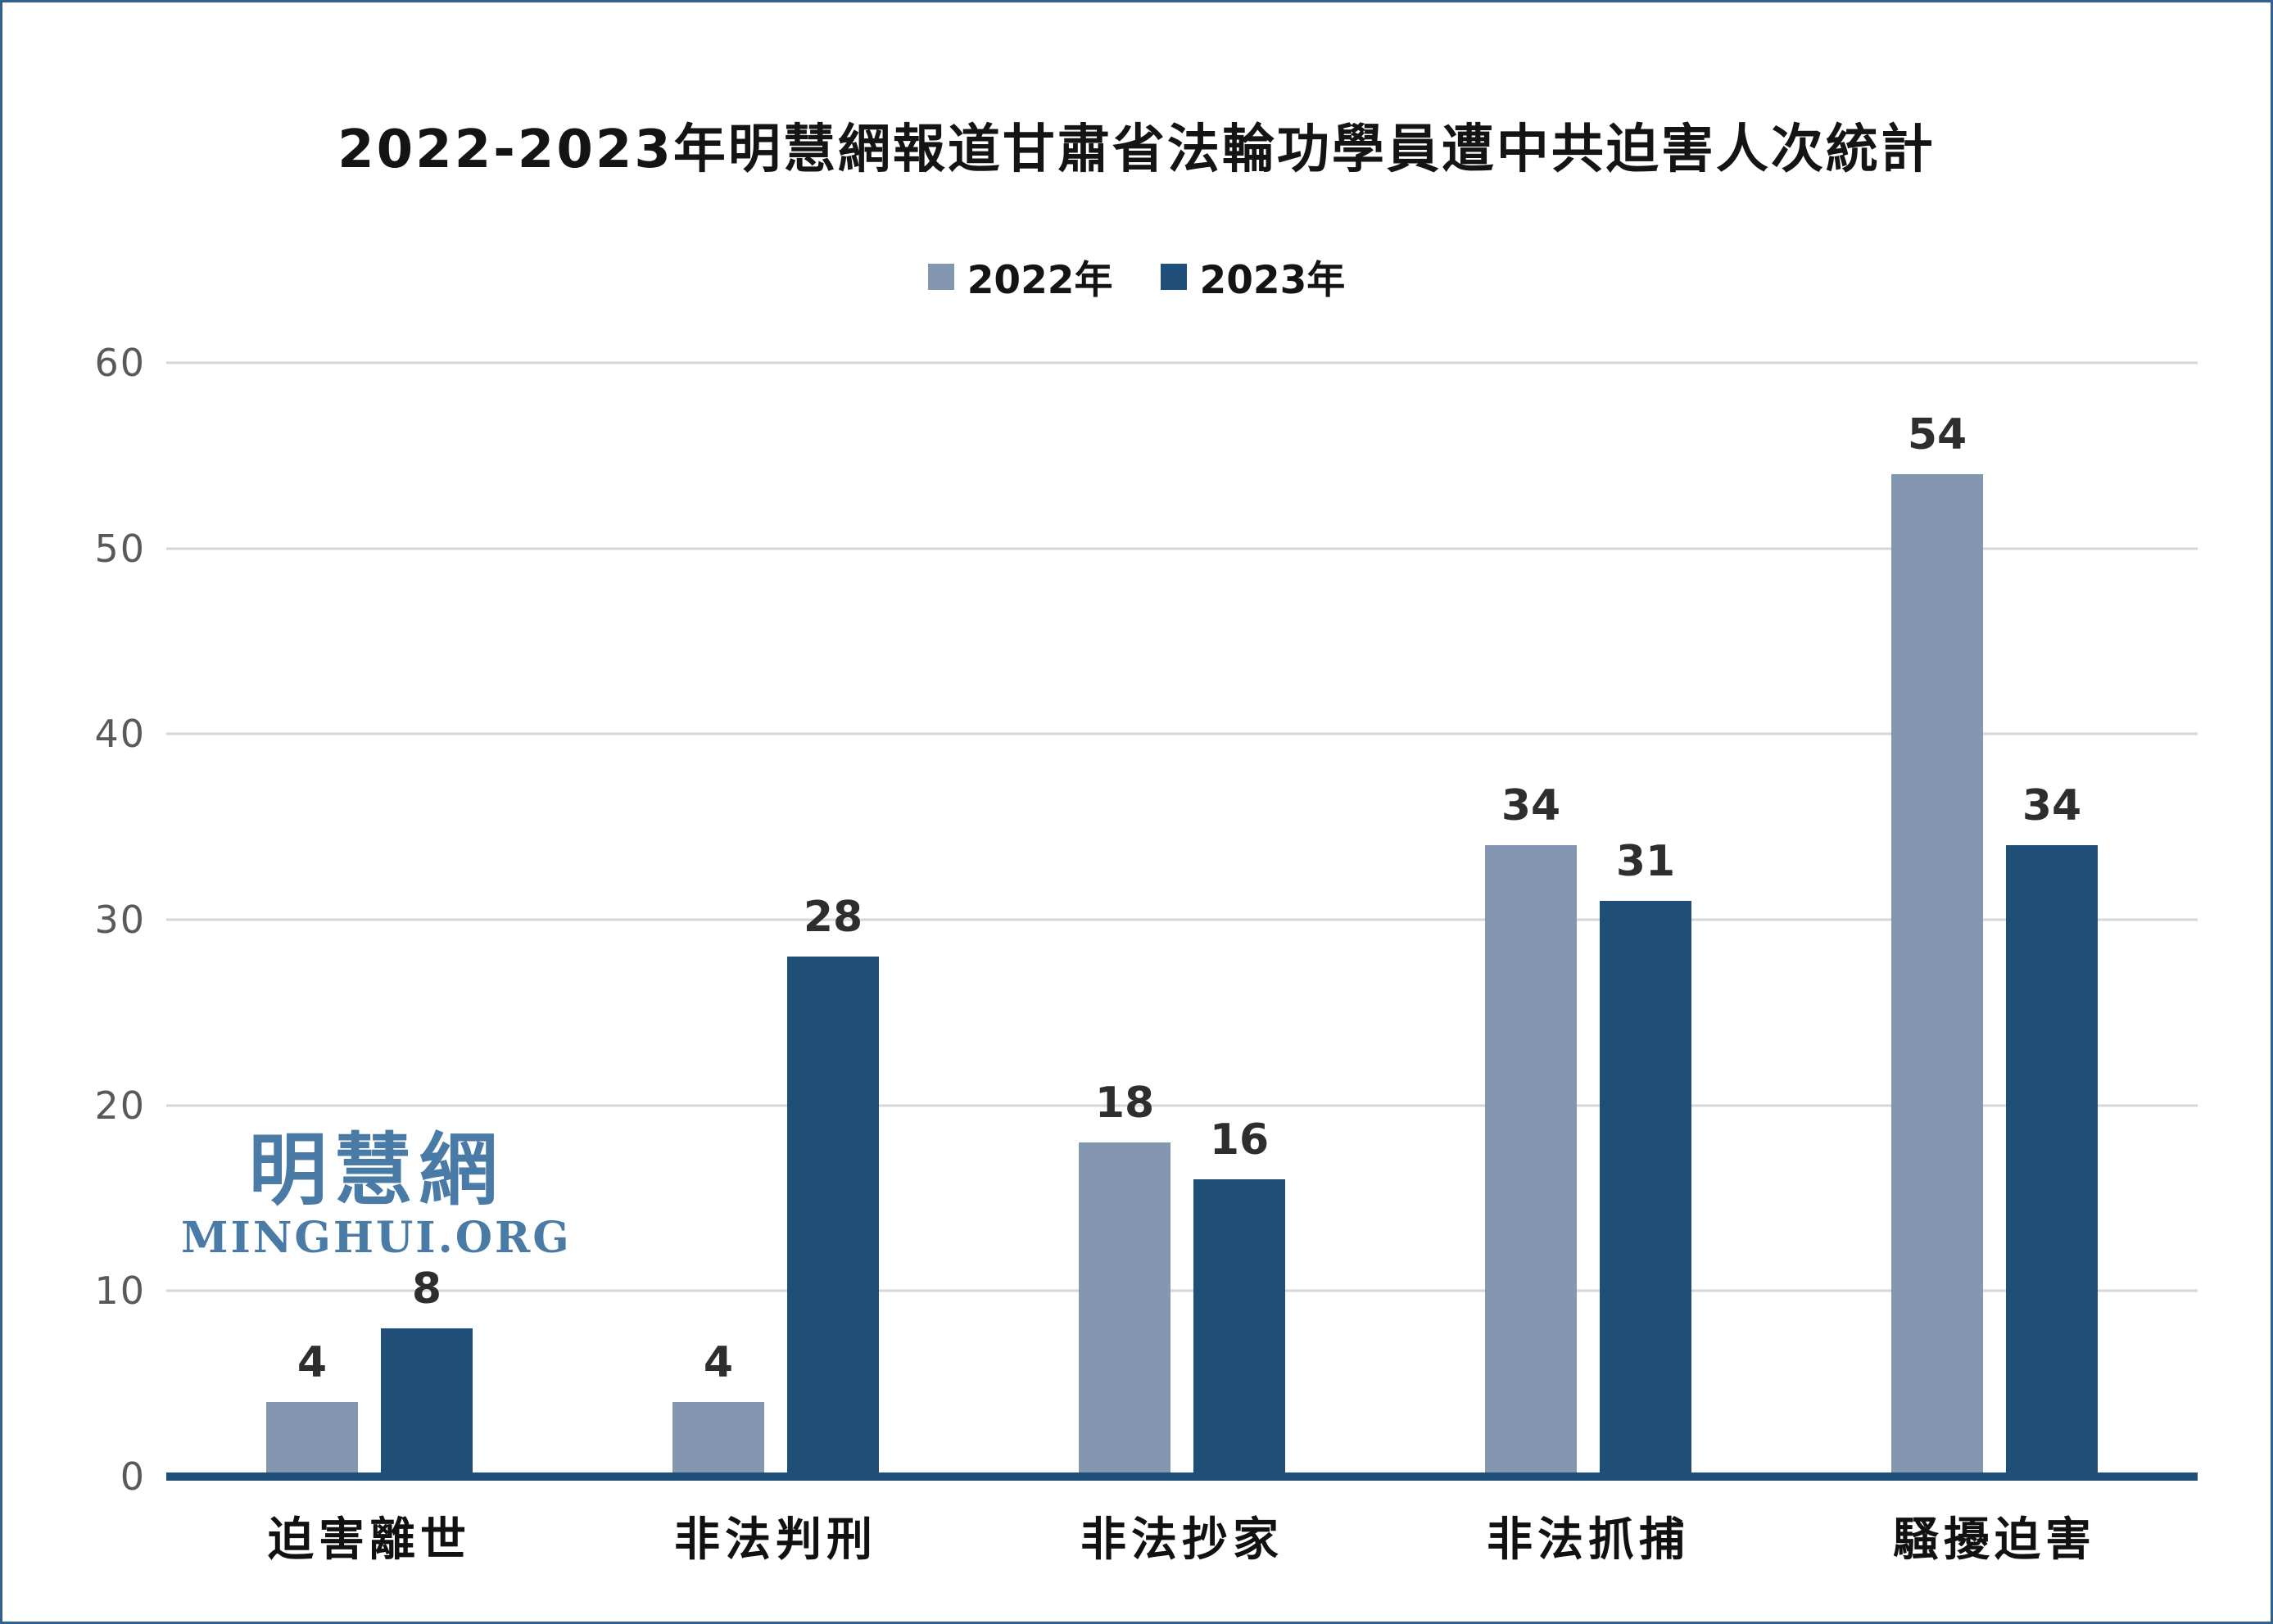 Image resolution: width=2273 pixels, height=1624 pixels. Describe the element at coordinates (1645, 862) in the screenshot. I see `bar-value-label: 31` at that location.